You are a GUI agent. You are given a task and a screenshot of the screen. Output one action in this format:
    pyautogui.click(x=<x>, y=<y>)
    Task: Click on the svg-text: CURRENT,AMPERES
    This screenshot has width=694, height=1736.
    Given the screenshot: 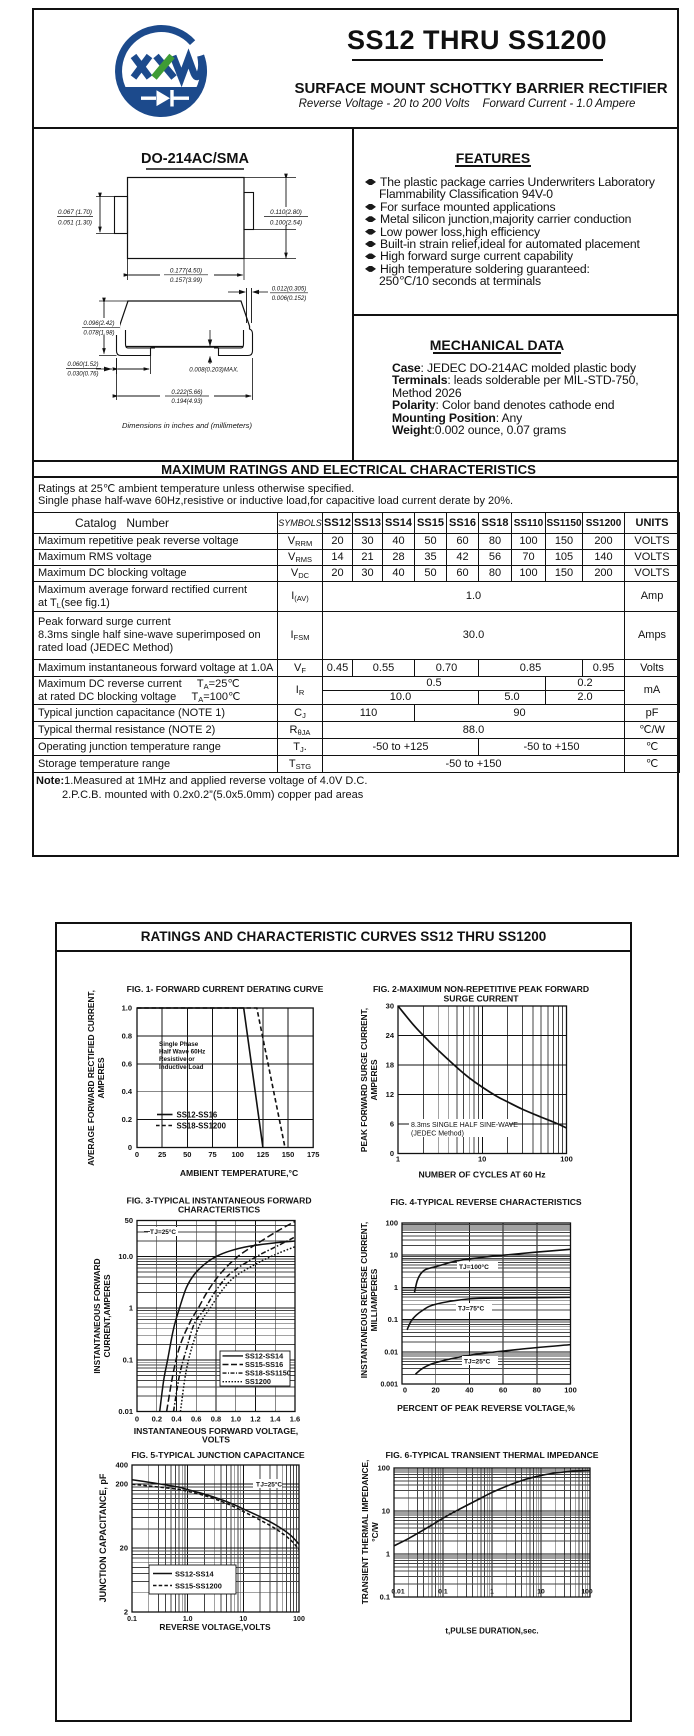 What is the action you would take?
    pyautogui.click(x=107, y=1315)
    